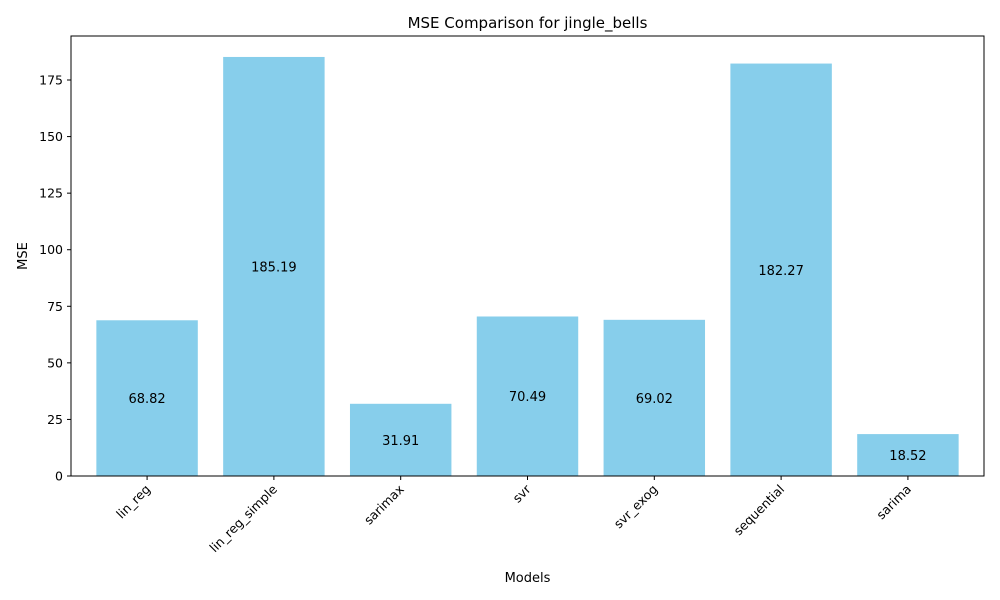 The image size is (1000, 600). What do you see at coordinates (23, 256) in the screenshot?
I see `y-axis-label: MSE` at bounding box center [23, 256].